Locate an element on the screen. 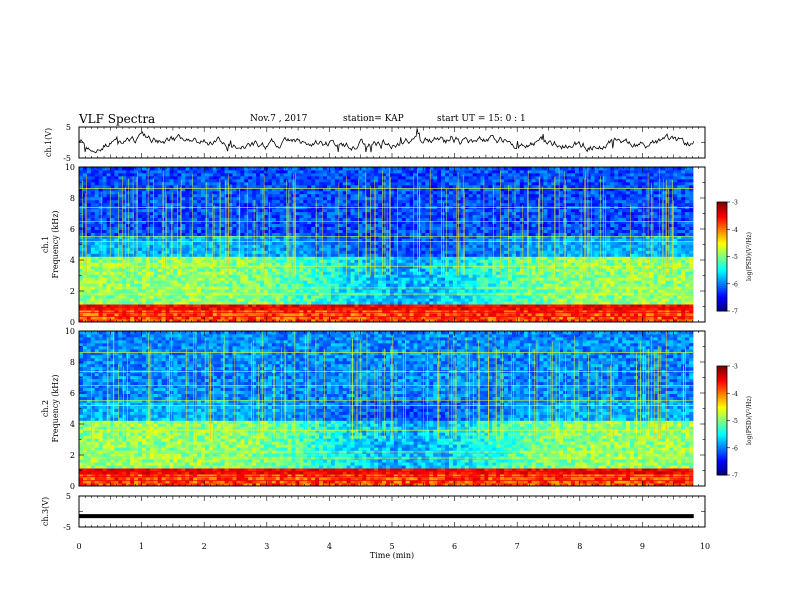 This screenshot has width=792, height=612. x-tick-label: 10 is located at coordinates (705, 546).